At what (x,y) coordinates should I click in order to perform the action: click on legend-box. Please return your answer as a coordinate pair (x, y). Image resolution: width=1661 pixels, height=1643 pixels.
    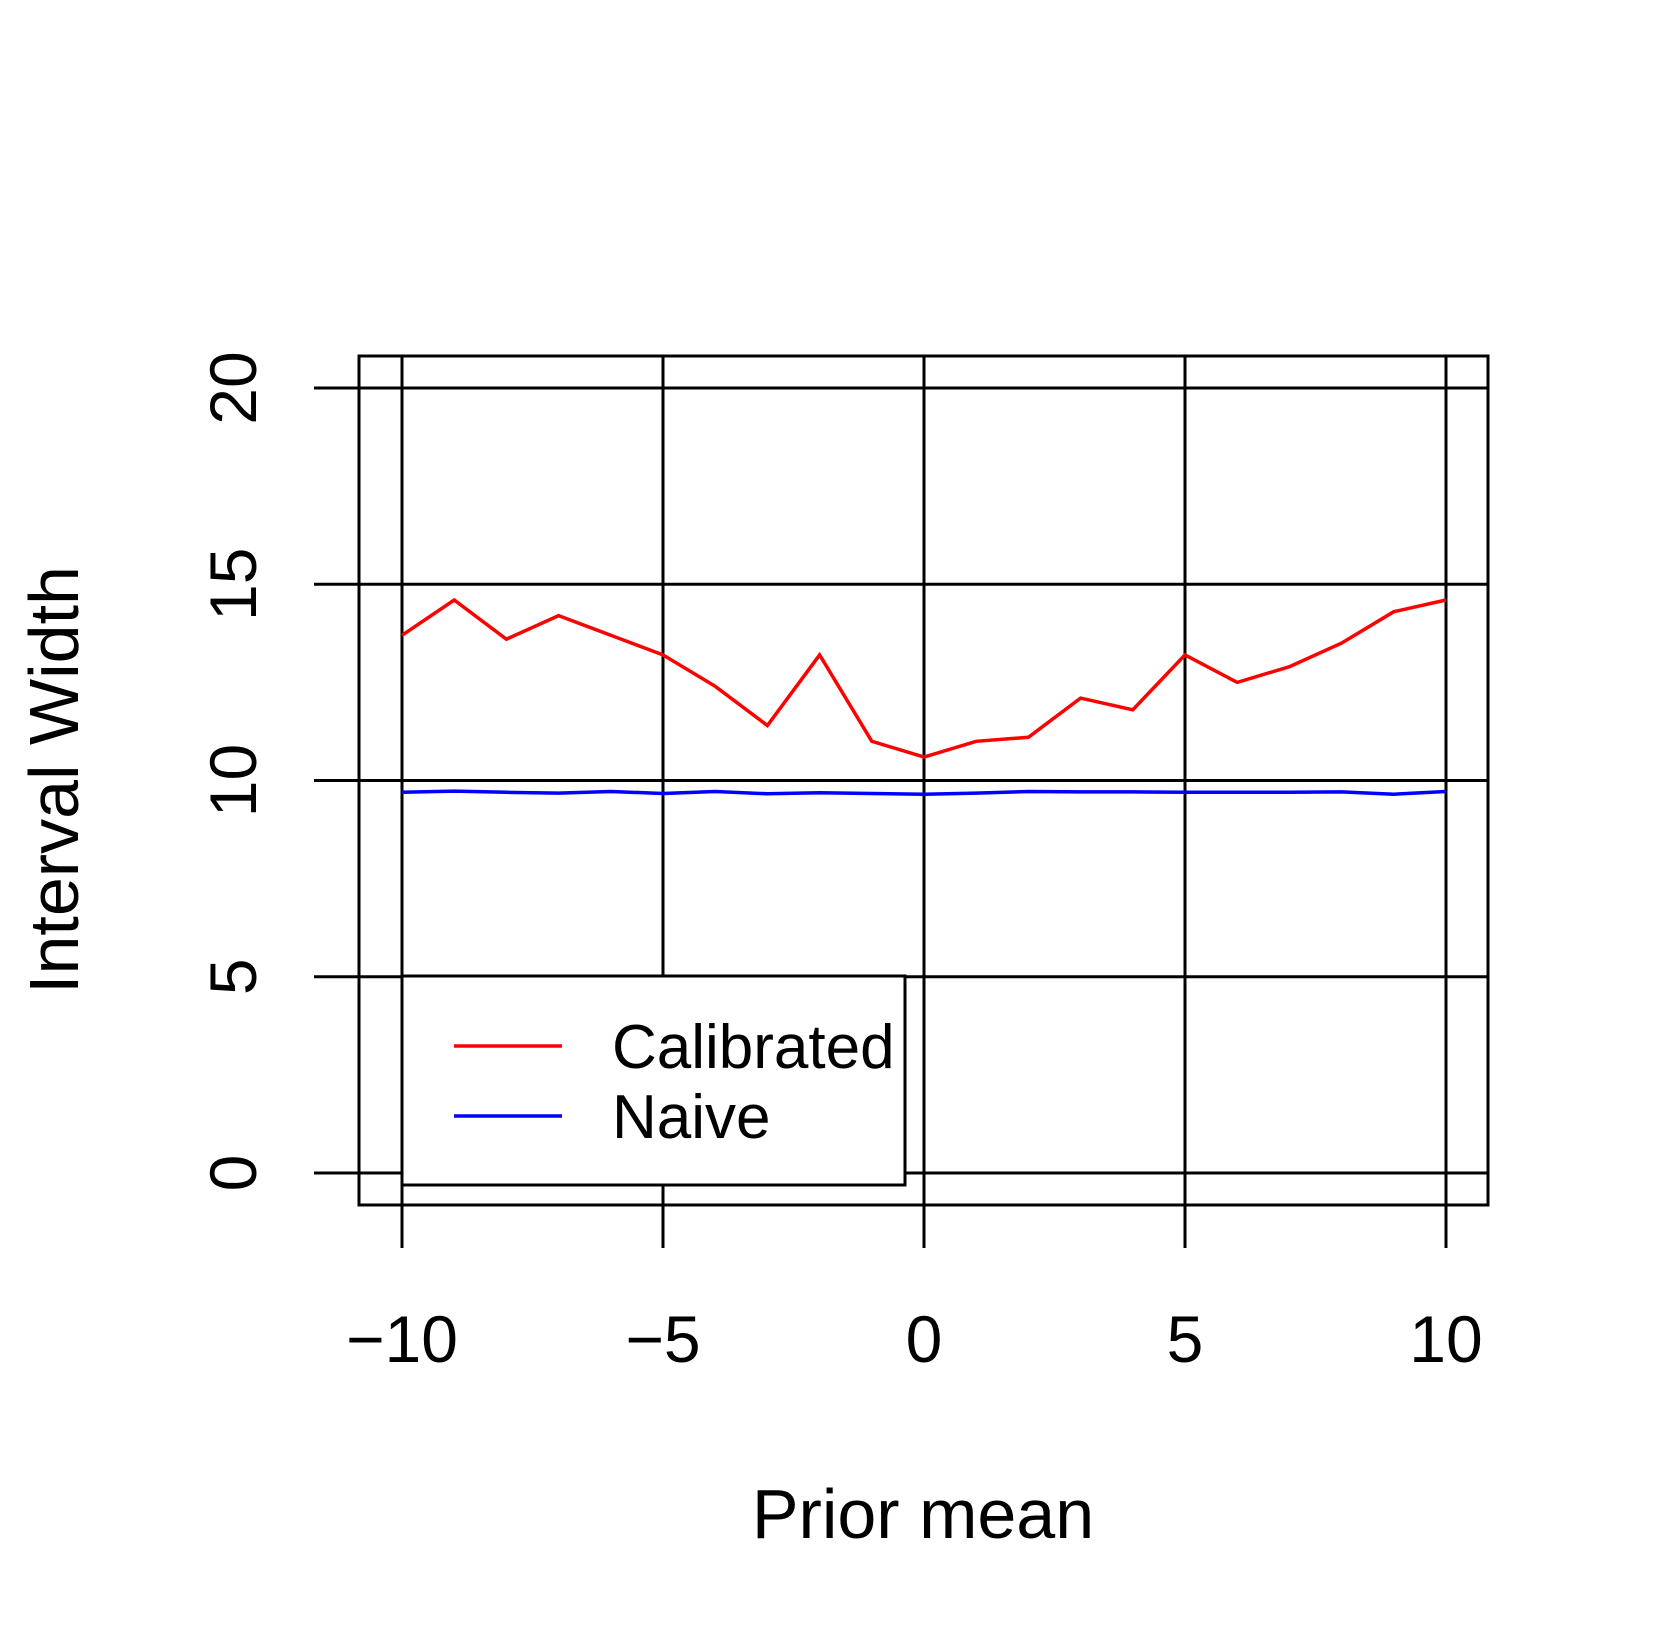
    Looking at the image, I should click on (653, 1080).